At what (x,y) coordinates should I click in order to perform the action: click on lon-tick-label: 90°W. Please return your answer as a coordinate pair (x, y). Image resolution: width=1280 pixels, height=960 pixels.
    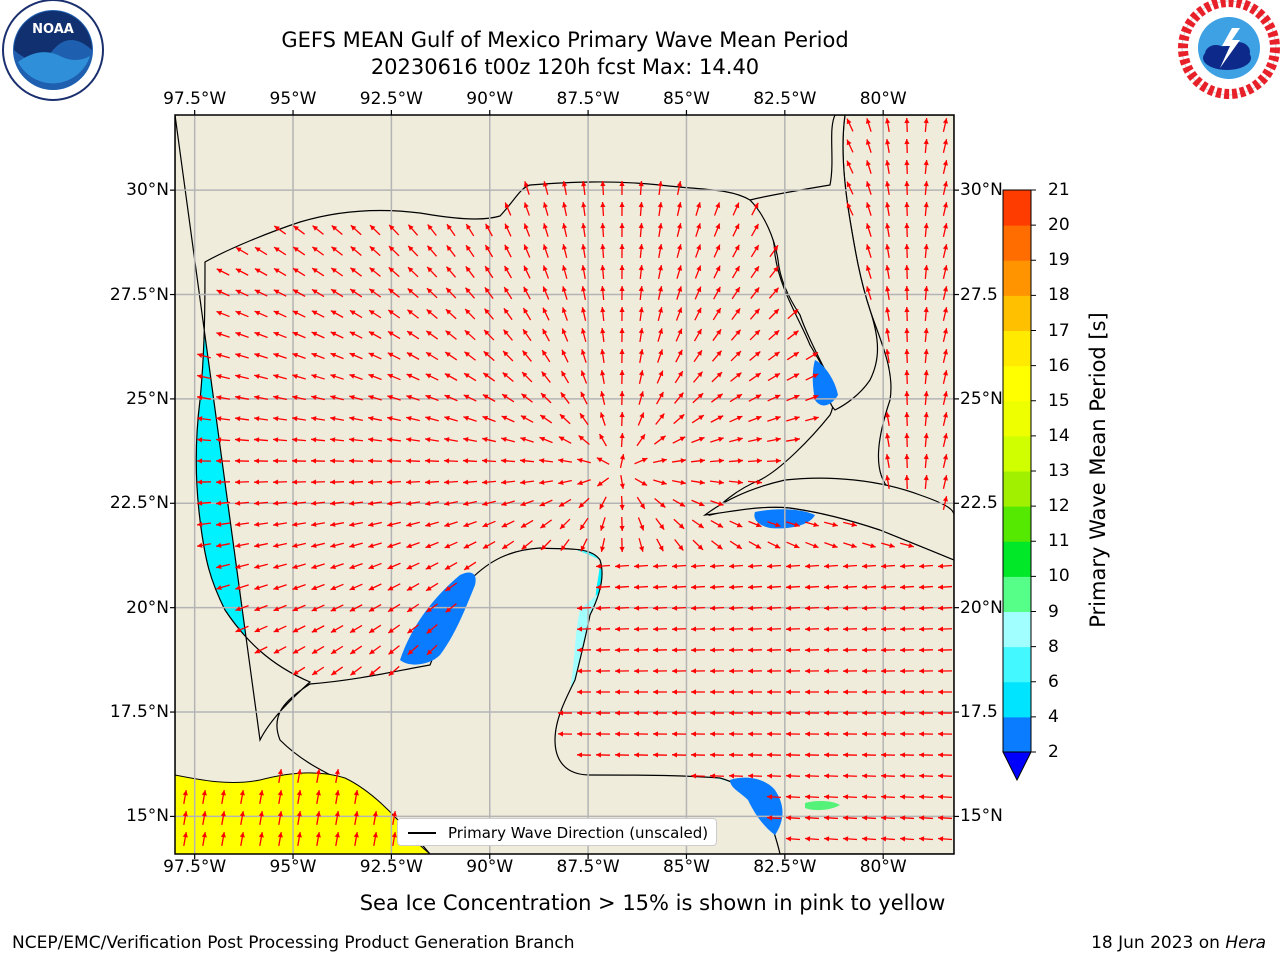
    Looking at the image, I should click on (490, 99).